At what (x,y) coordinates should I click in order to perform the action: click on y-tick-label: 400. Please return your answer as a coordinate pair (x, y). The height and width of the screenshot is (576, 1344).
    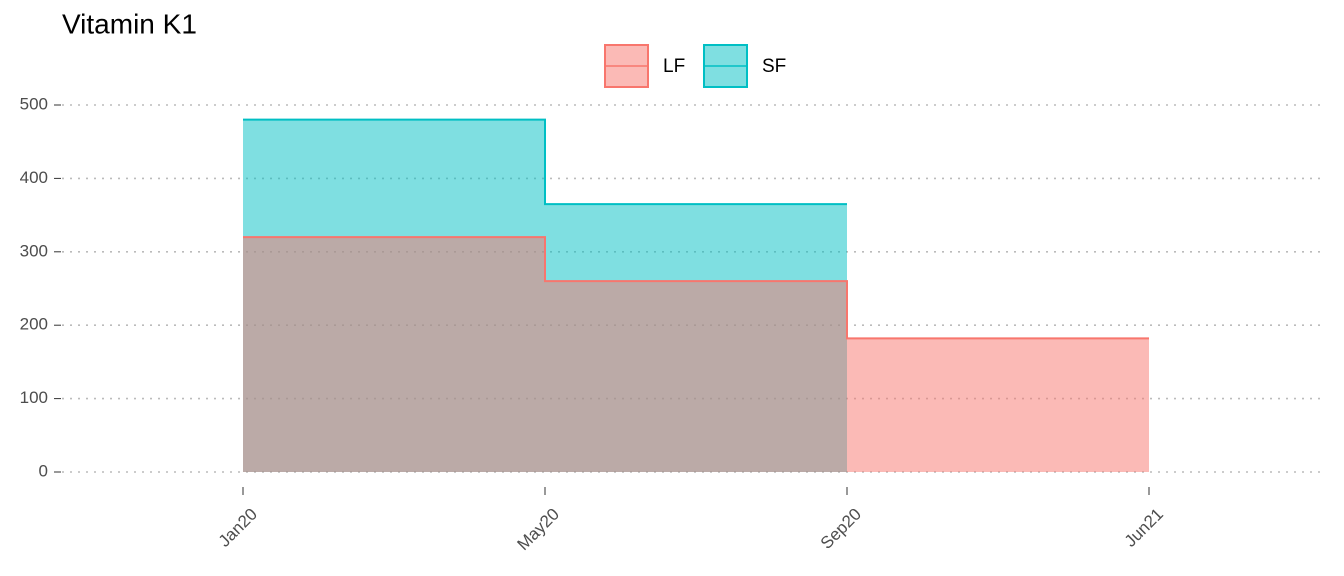
    Looking at the image, I should click on (34, 177).